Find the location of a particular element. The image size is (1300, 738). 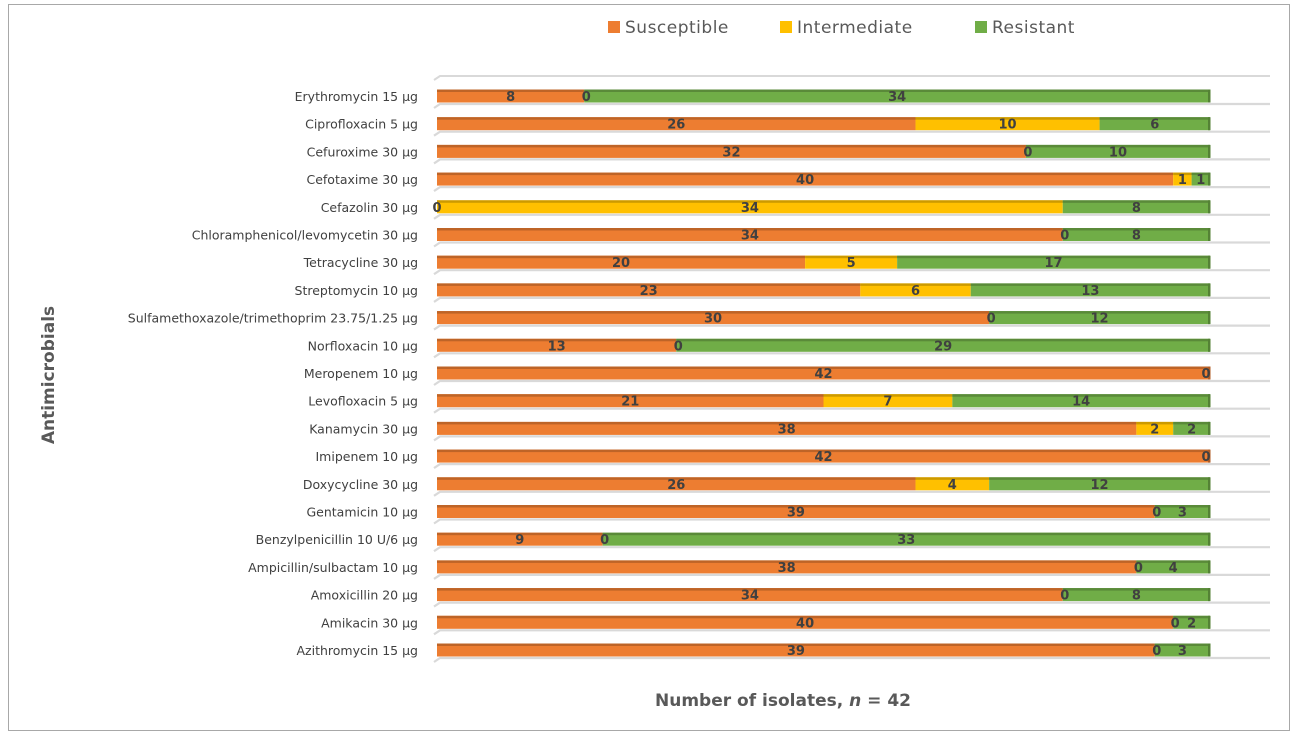

data-label-susceptible: 23 is located at coordinates (649, 291).